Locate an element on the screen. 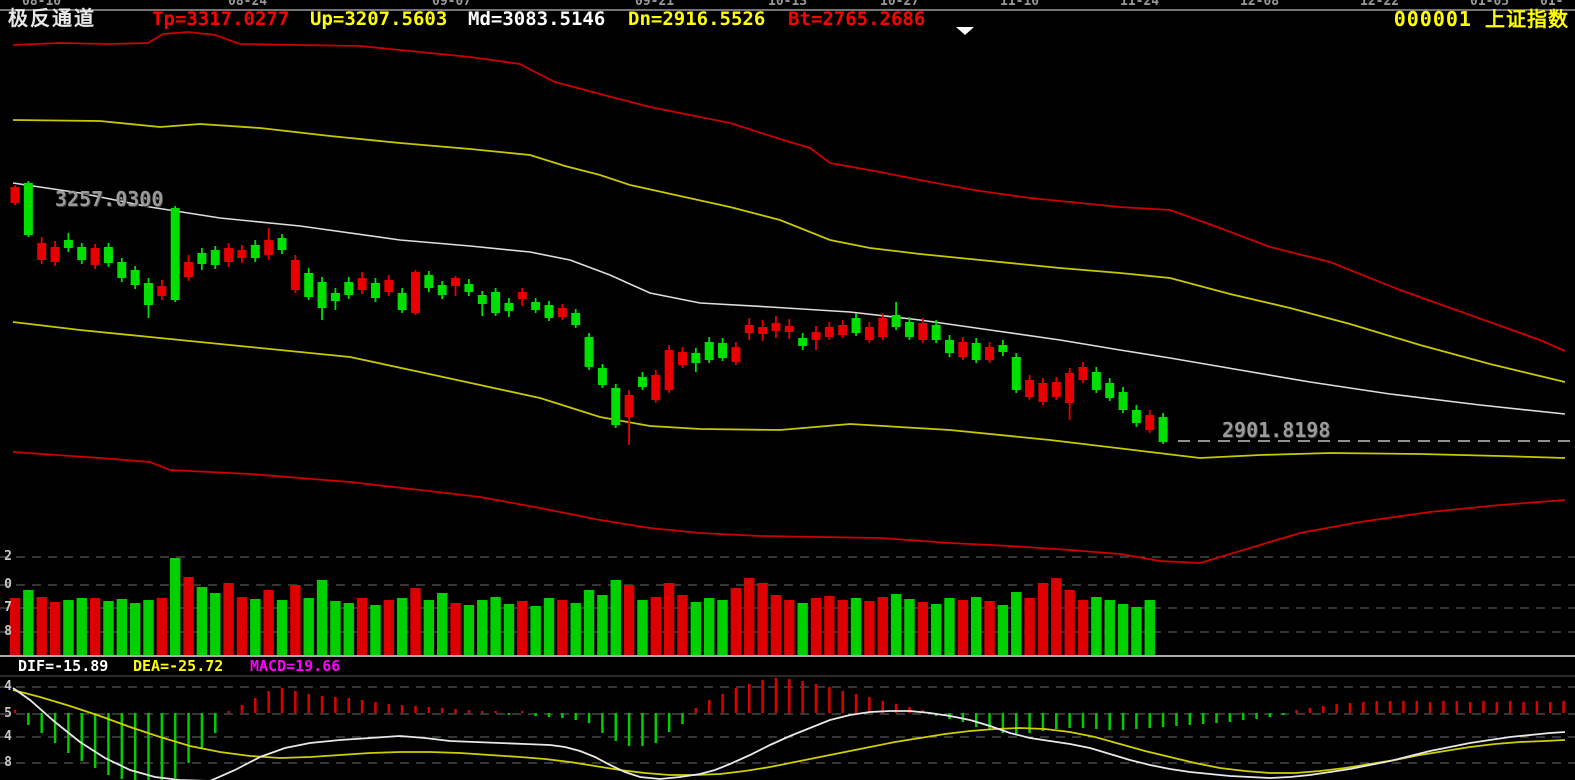 The height and width of the screenshot is (780, 1575). channel-bt-value: Bt=2765.2686 is located at coordinates (857, 19).